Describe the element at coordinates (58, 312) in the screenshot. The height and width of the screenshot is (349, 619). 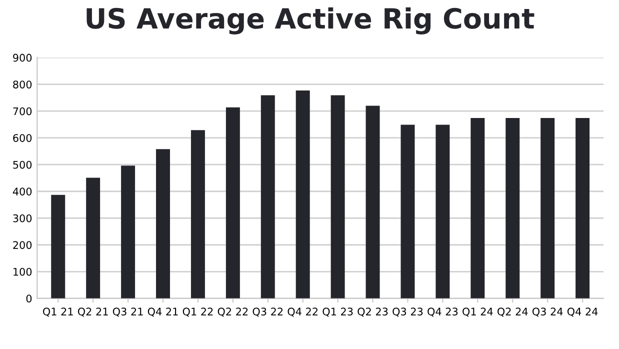
I see `x-tick-label: Q1 21` at that location.